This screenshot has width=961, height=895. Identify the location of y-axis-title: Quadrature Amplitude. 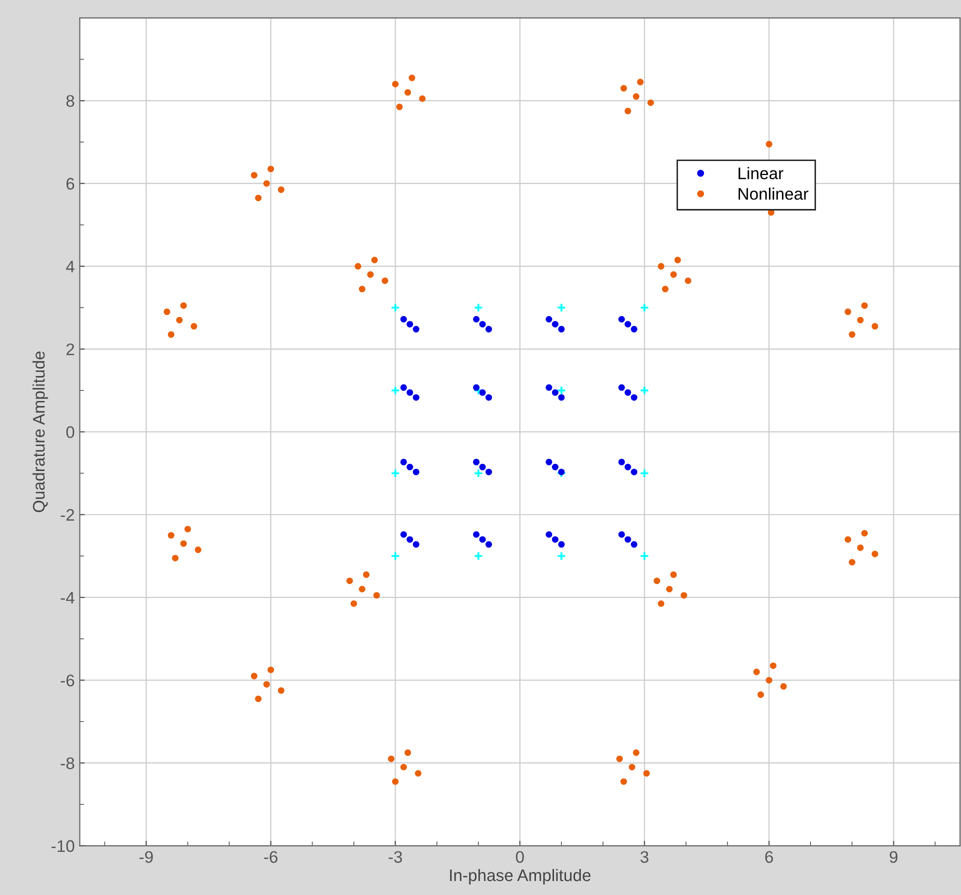
(40, 432).